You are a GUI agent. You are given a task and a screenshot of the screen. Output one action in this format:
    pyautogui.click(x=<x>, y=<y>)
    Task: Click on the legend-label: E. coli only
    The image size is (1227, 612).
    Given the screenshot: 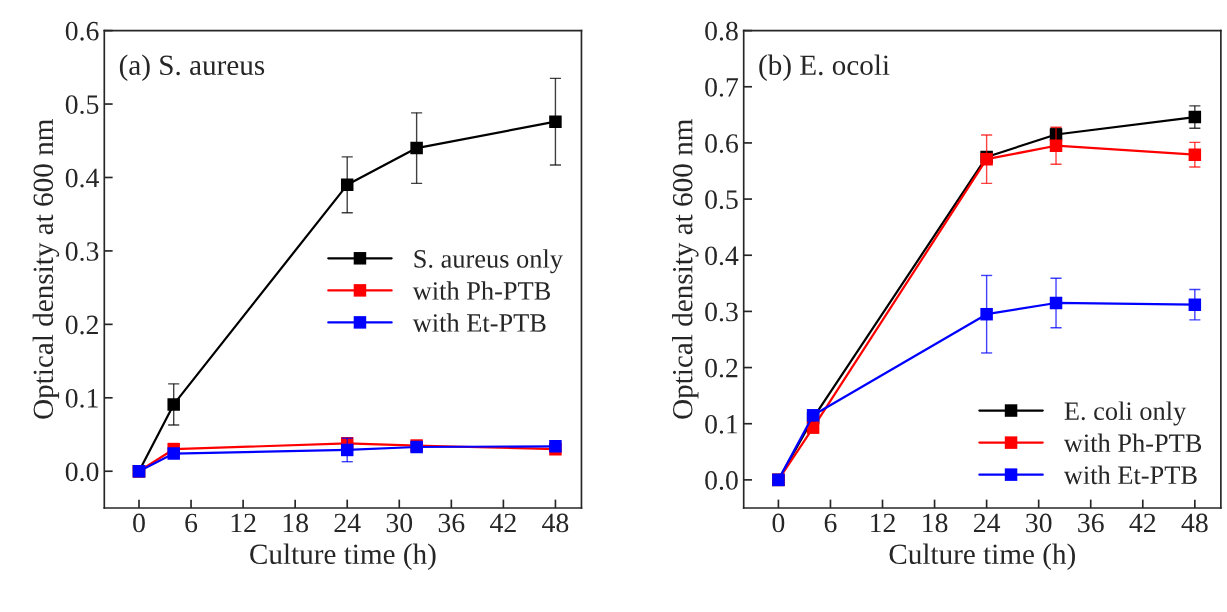 What is the action you would take?
    pyautogui.click(x=1125, y=413)
    